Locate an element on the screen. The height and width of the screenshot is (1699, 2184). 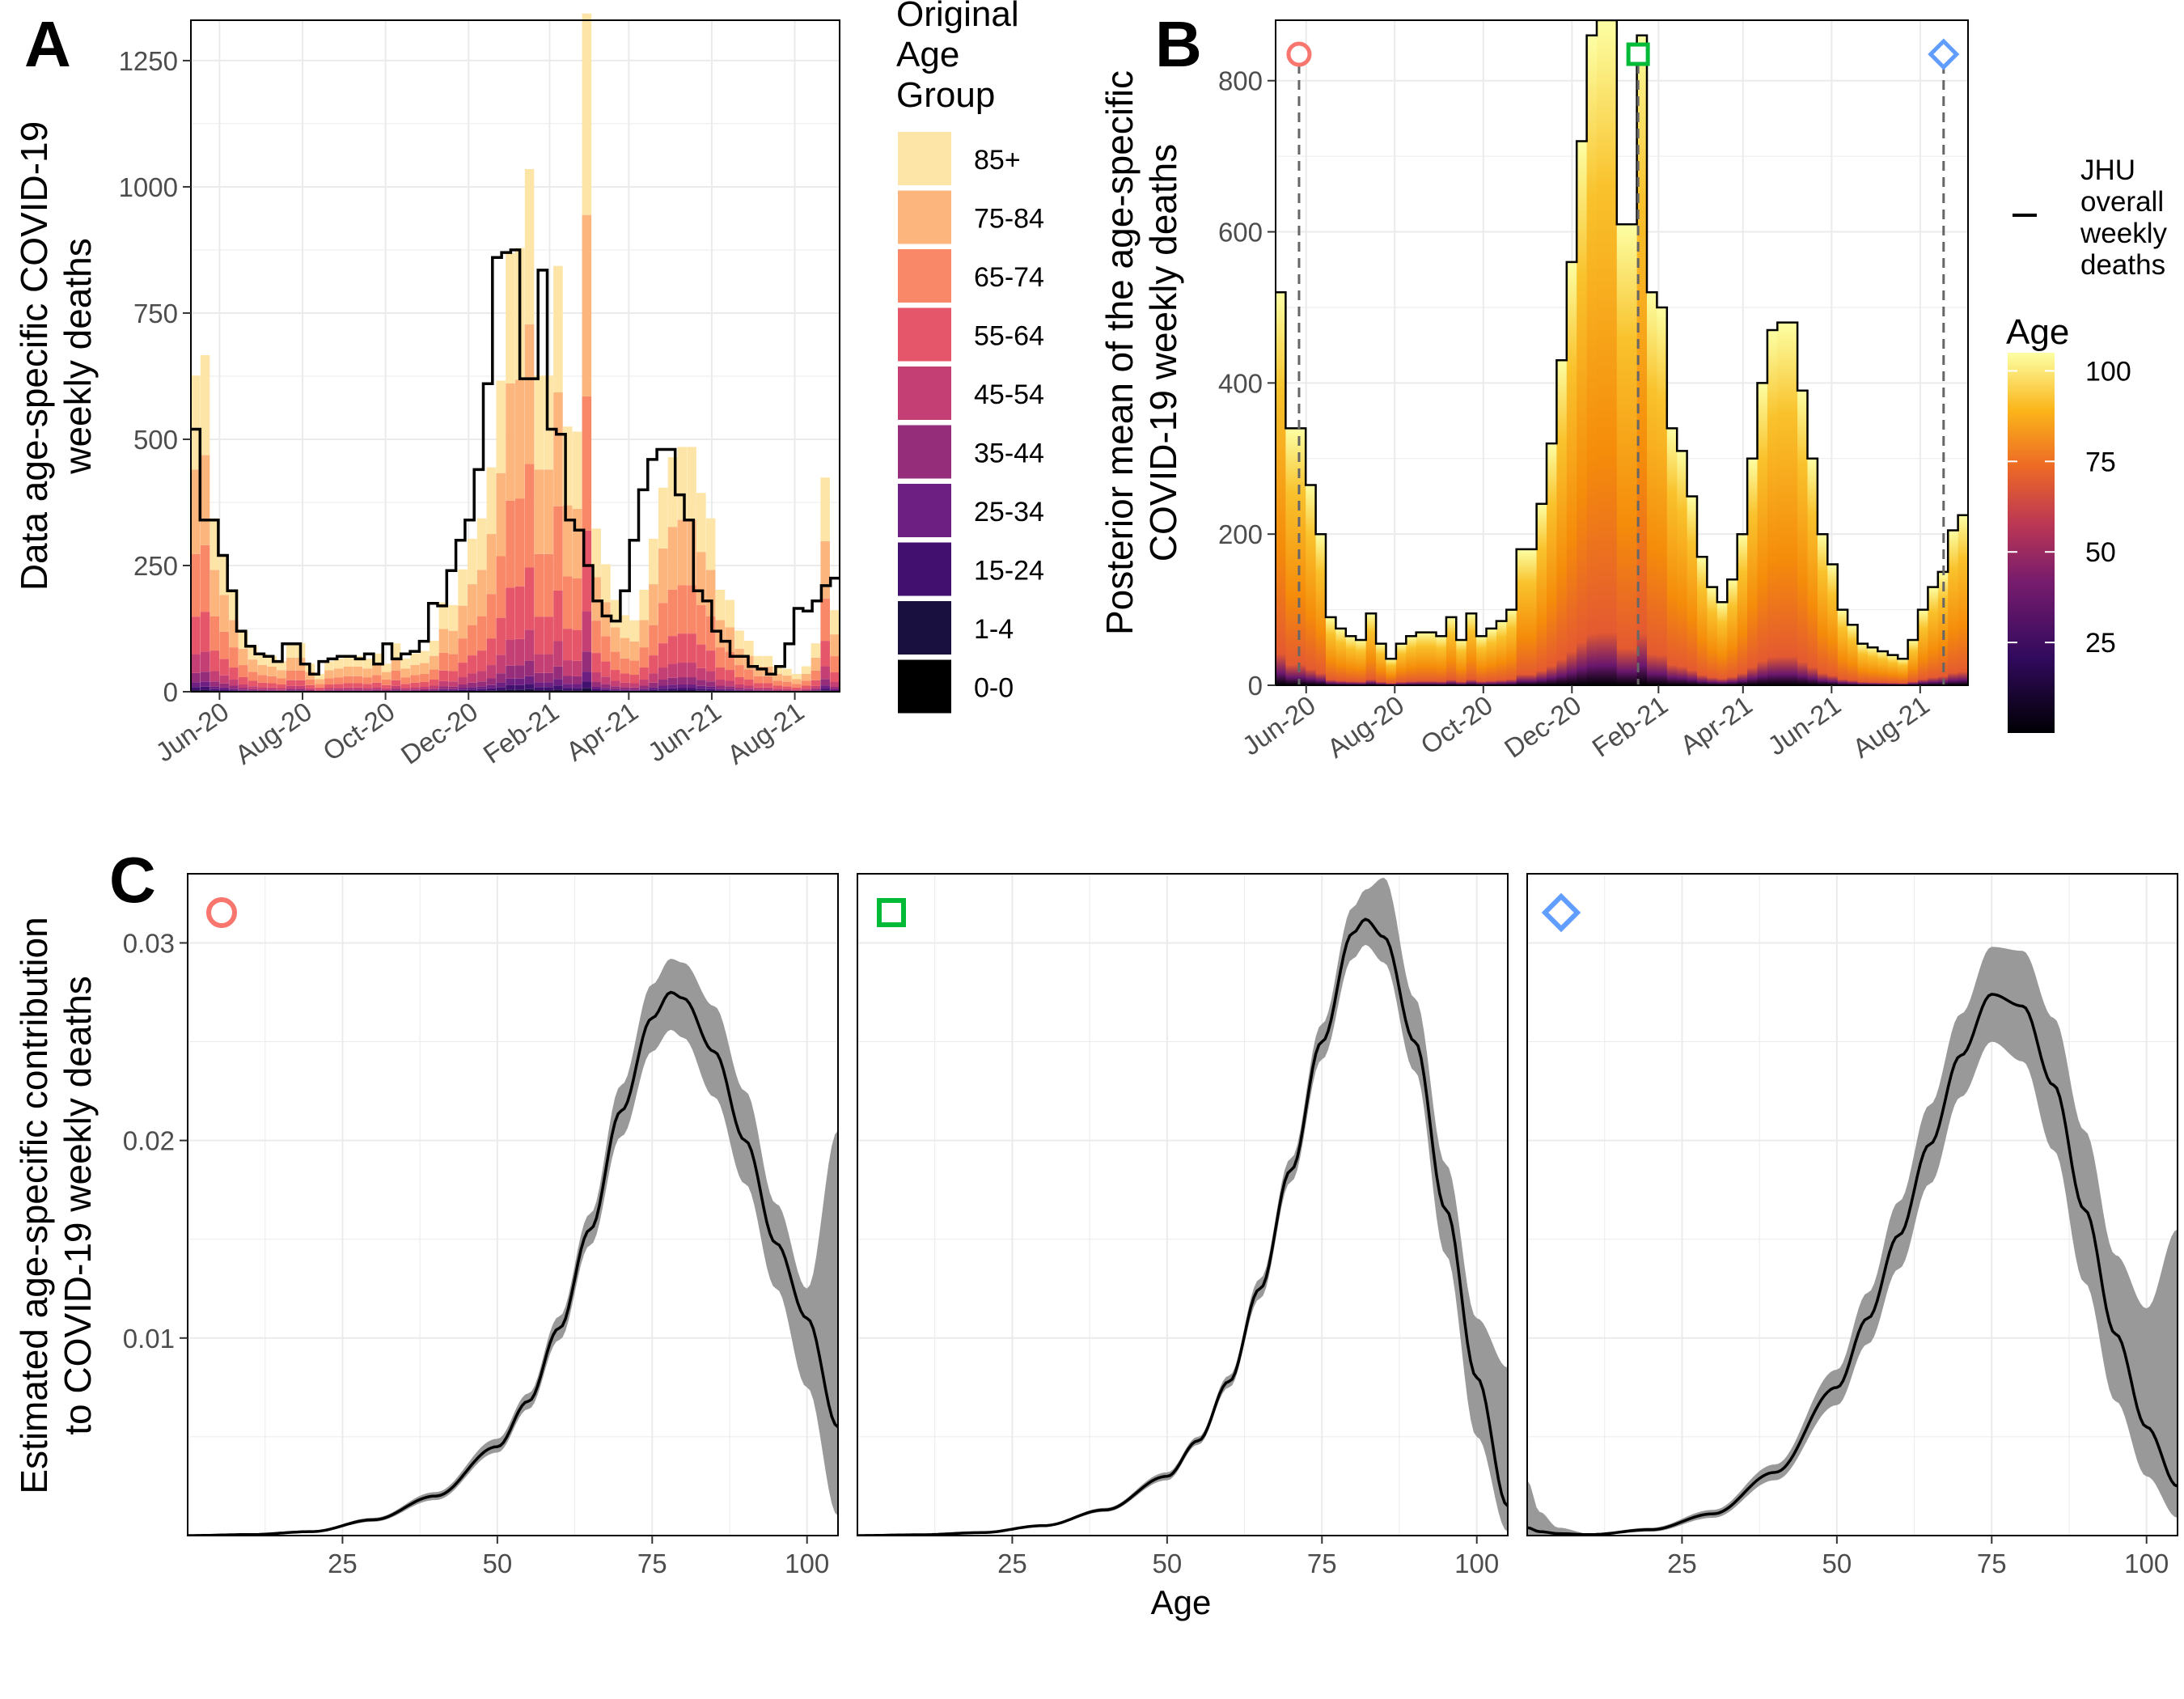
panel-b-xtick-label: Apr-21 is located at coordinates (1715, 724).